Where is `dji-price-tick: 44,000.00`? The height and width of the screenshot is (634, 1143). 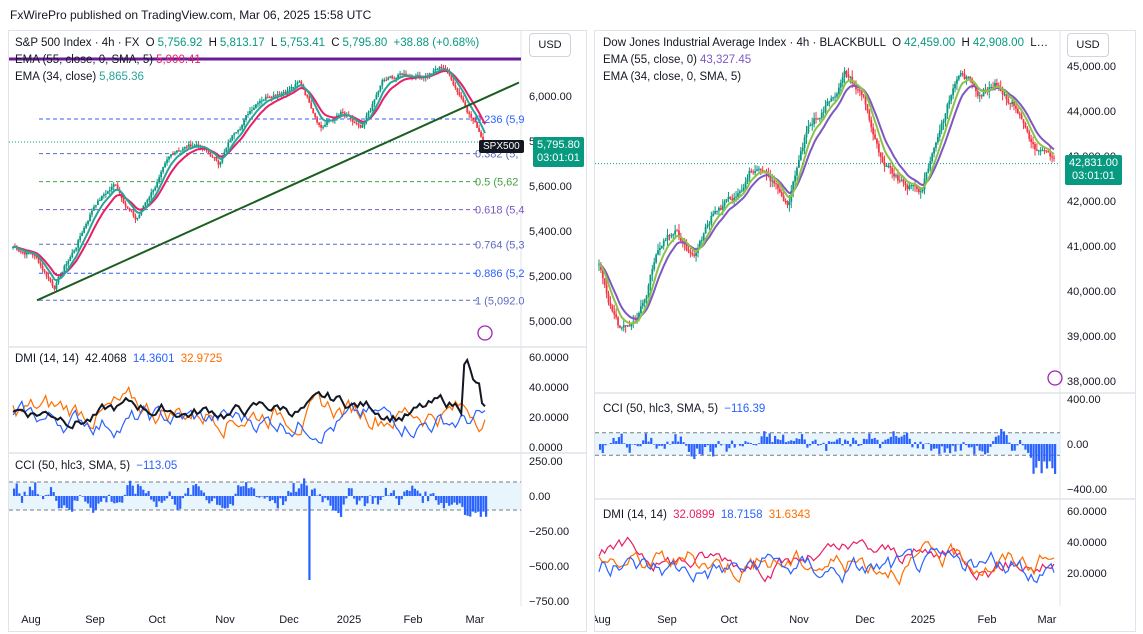
dji-price-tick: 44,000.00 is located at coordinates (1091, 112).